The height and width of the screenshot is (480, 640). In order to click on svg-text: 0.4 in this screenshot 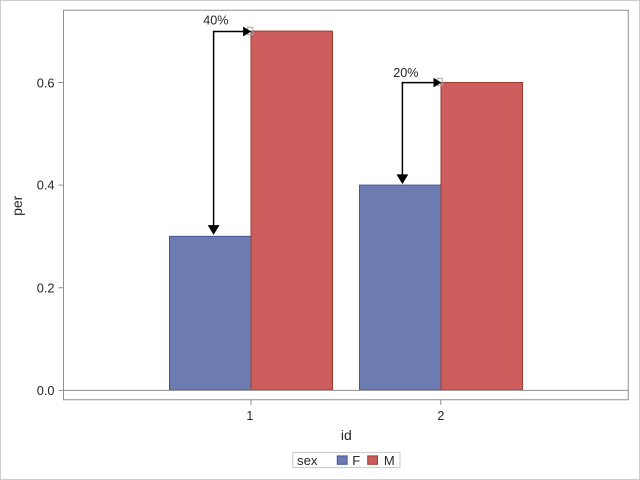, I will do `click(46, 185)`.